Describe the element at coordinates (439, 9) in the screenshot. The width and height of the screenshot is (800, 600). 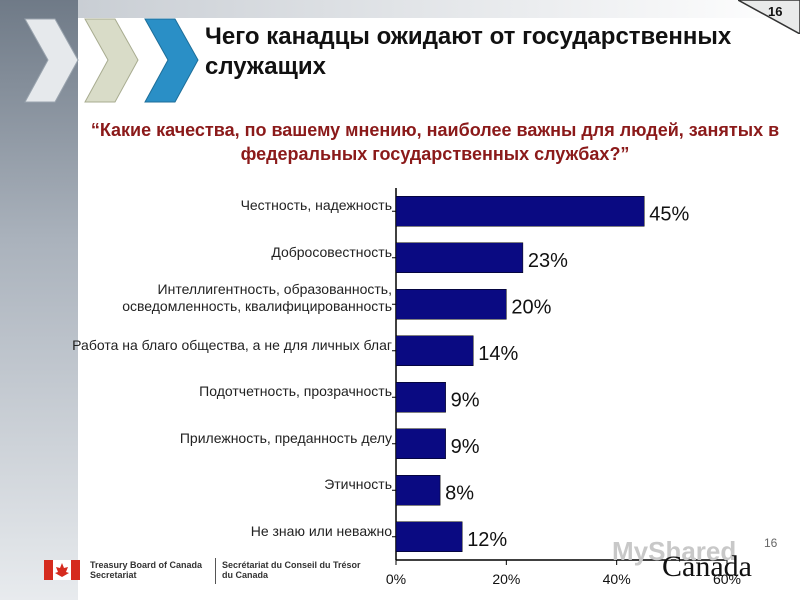
I see `top-decor-strip` at that location.